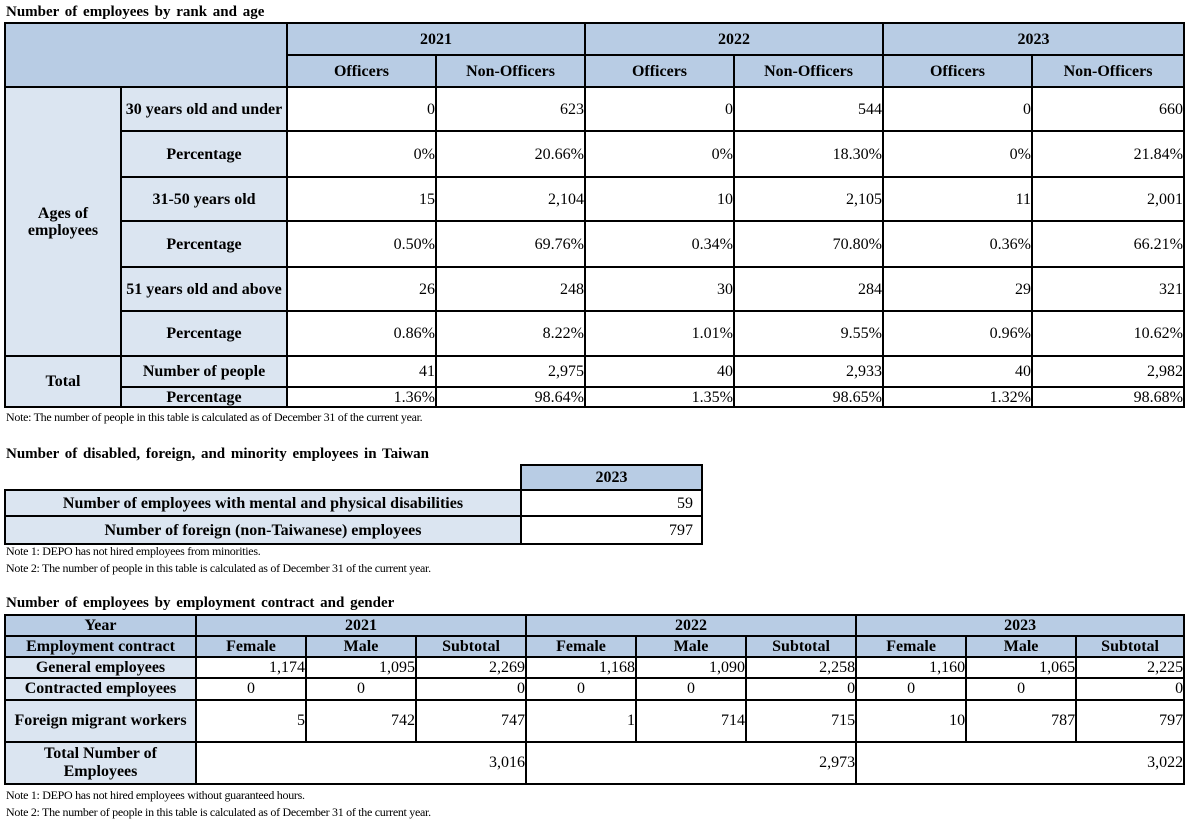  I want to click on cell: 284, so click(808, 289).